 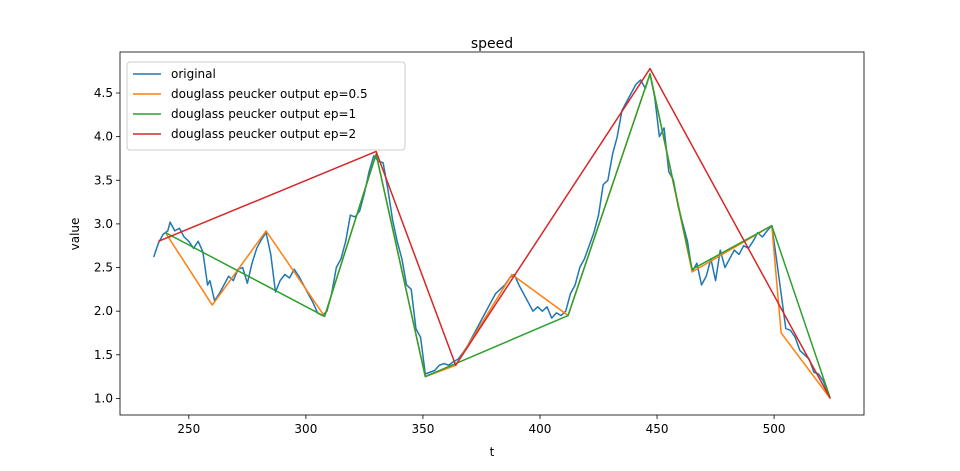 I want to click on x-axis-label: t, so click(x=492, y=452).